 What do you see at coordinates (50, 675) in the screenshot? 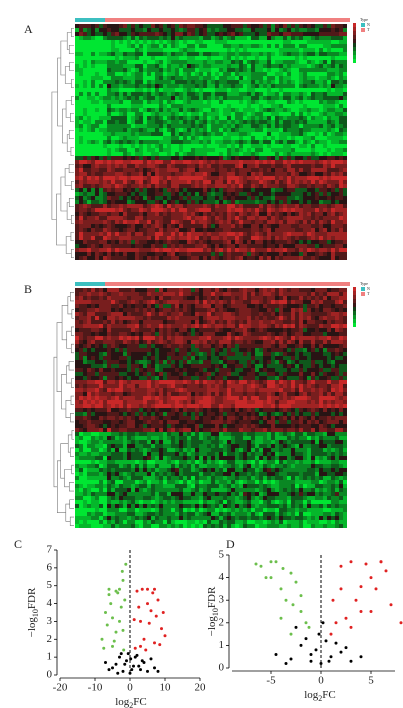
I see `y-tick-label: 0` at bounding box center [50, 675].